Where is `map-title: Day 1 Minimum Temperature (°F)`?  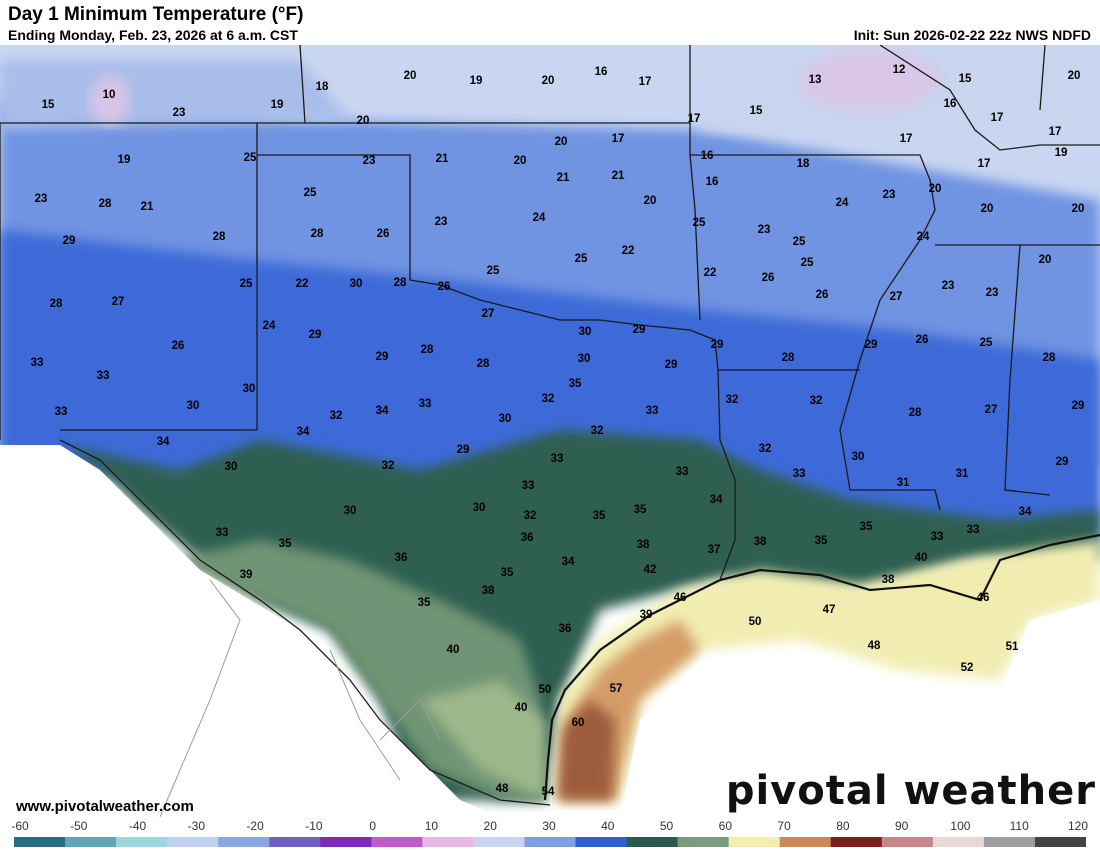 map-title: Day 1 Minimum Temperature (°F) is located at coordinates (156, 14).